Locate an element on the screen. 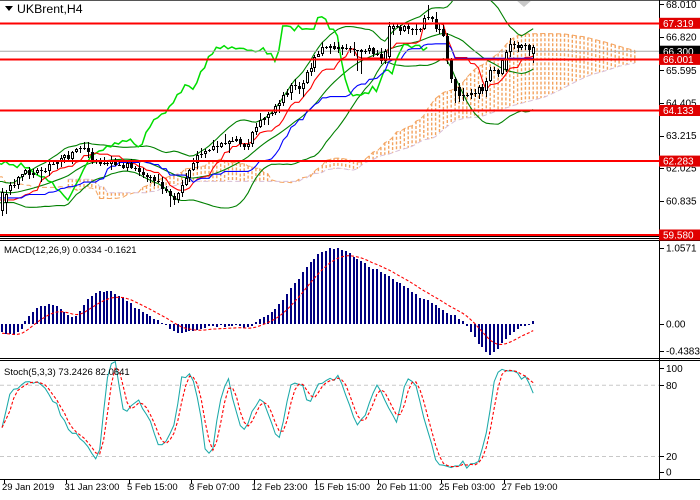 This screenshot has width=700, height=500. svg-text: 65.595 is located at coordinates (681, 71).